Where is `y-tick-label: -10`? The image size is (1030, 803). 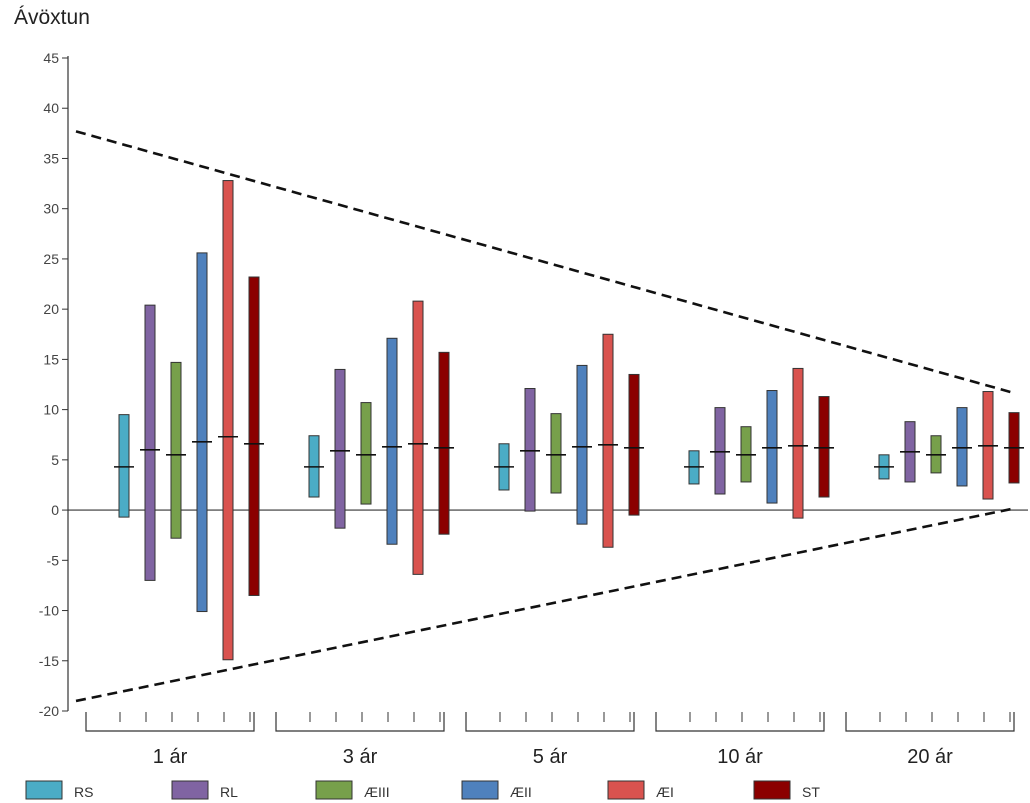 y-tick-label: -10 is located at coordinates (49, 611).